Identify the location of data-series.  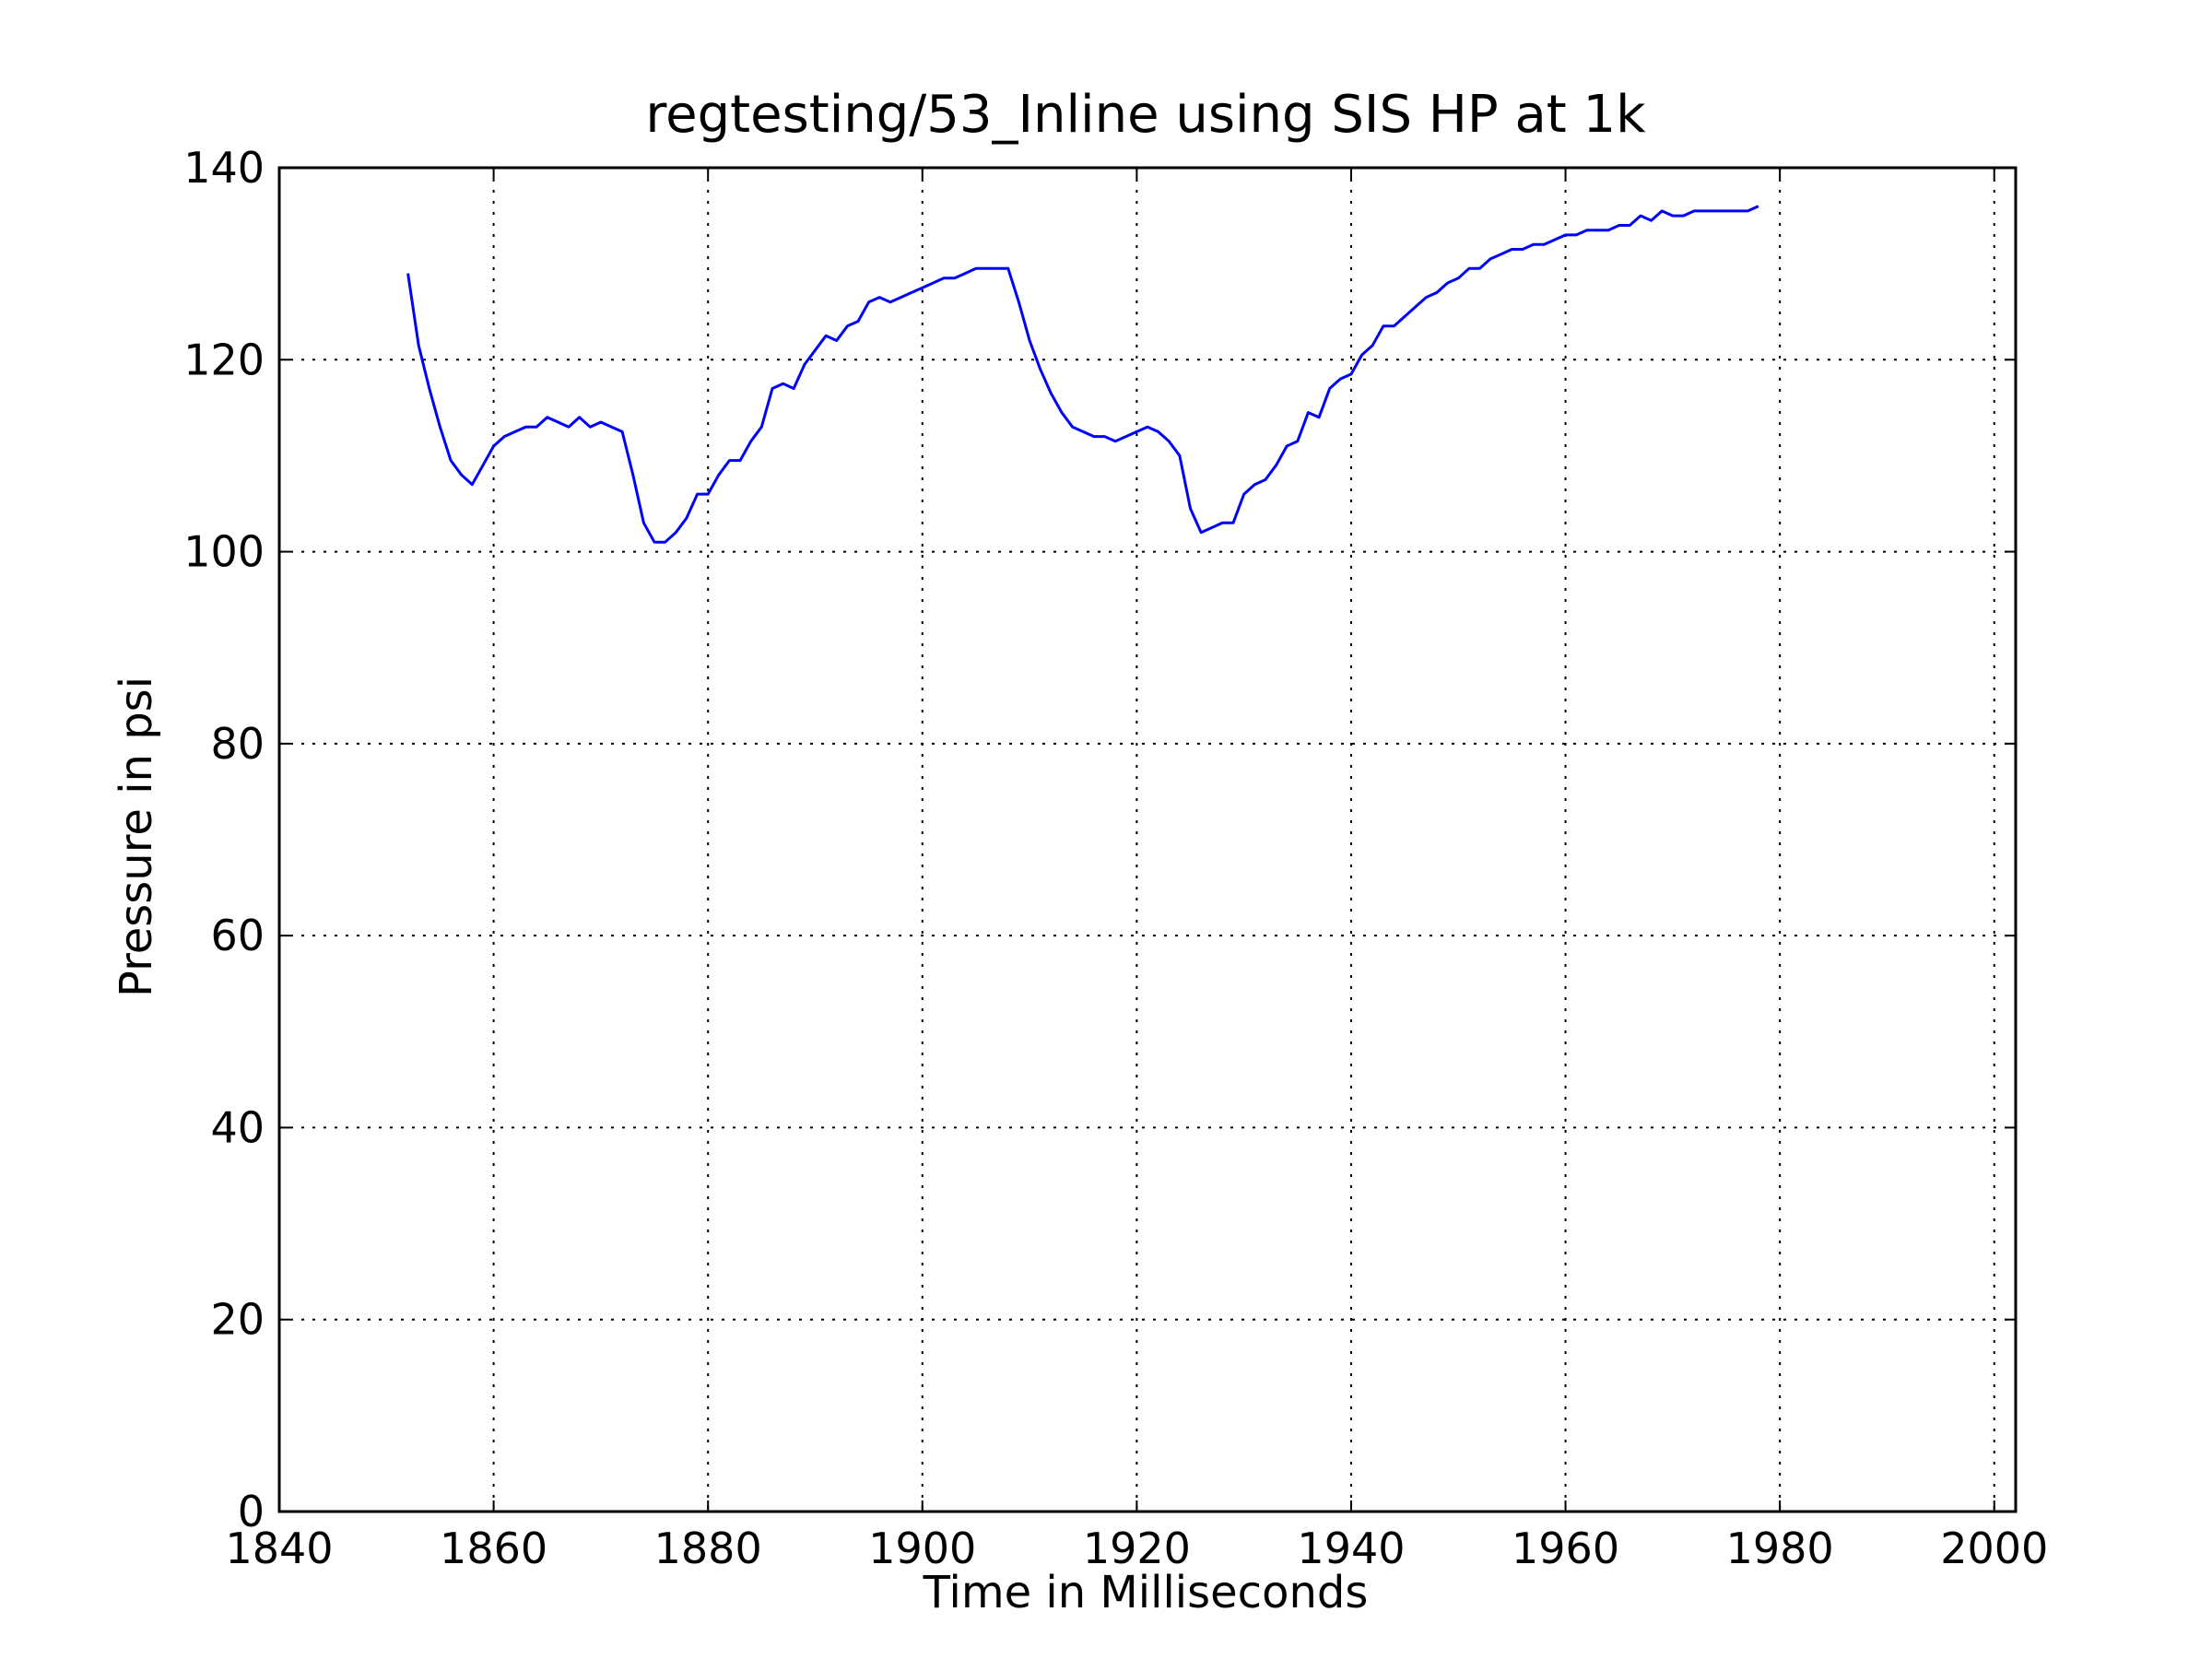
(1082, 374).